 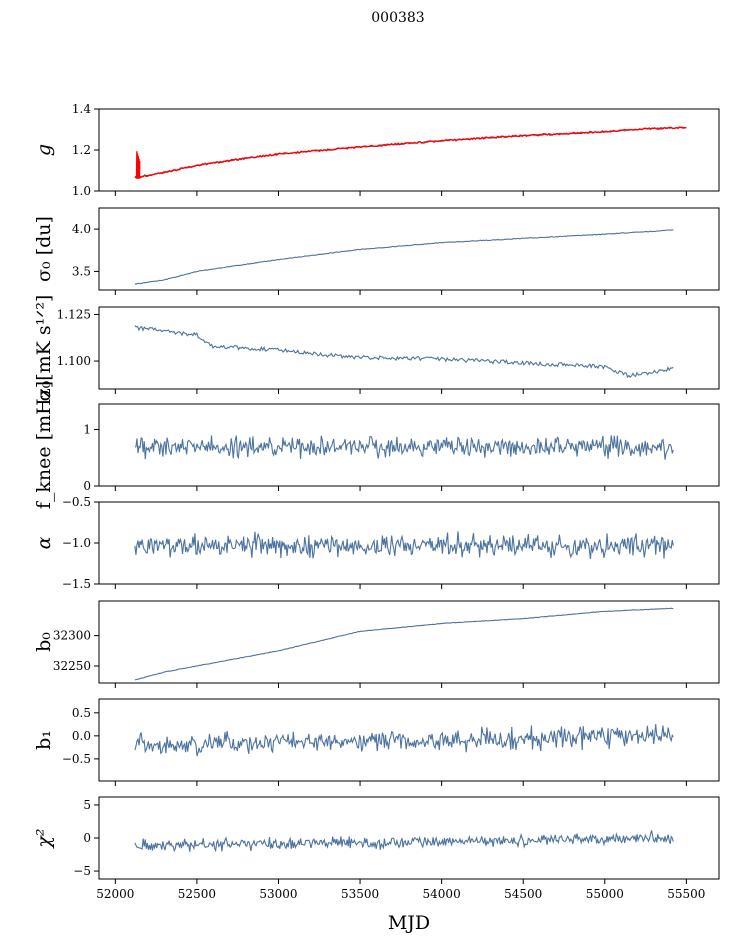 I want to click on panel-fknee: 0 1 f_knee [mHz], so click(x=376, y=445).